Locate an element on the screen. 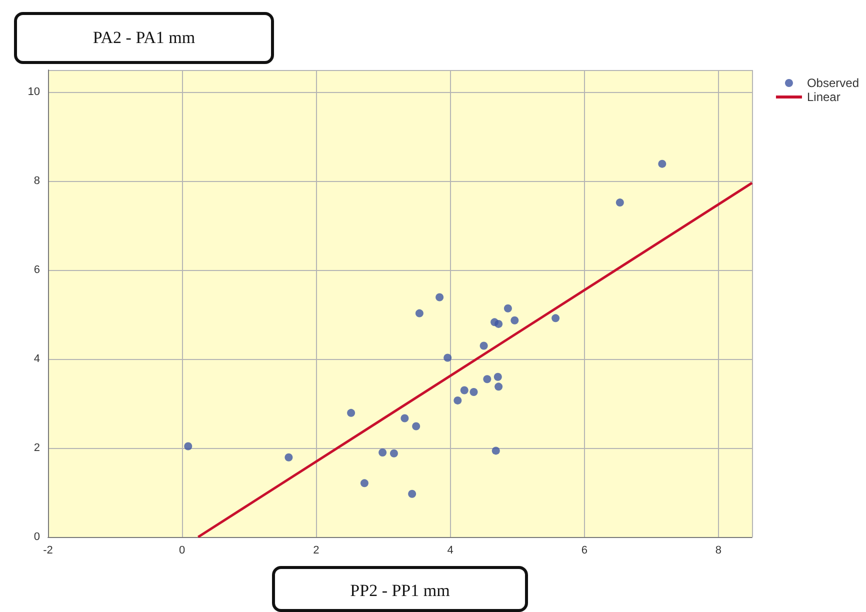  x-tick-label: 0 is located at coordinates (182, 550).